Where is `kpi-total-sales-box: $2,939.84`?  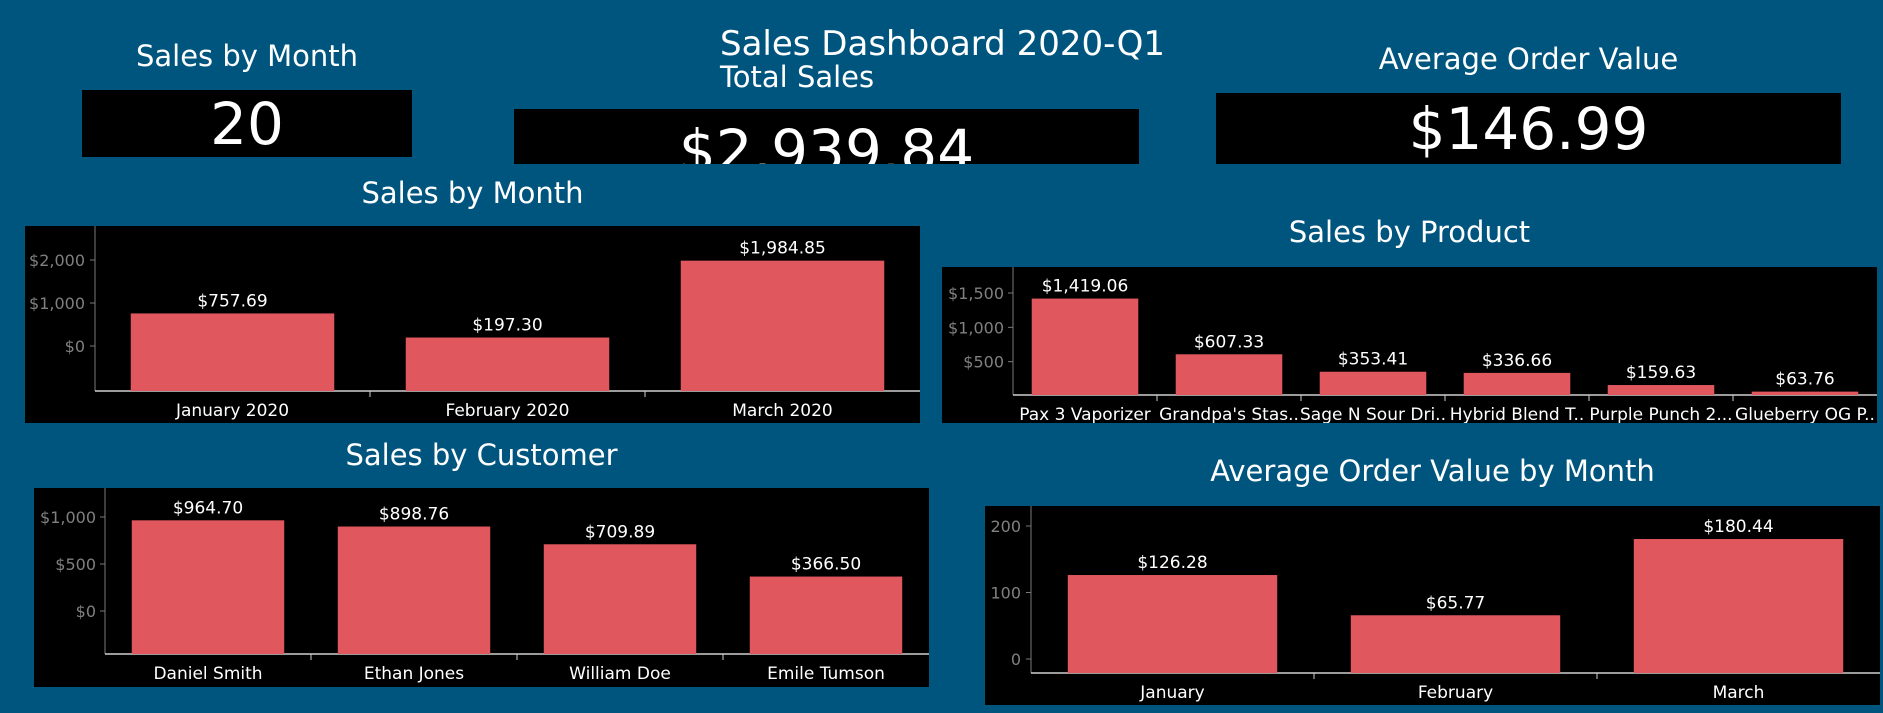
kpi-total-sales-box: $2,939.84 is located at coordinates (826, 136).